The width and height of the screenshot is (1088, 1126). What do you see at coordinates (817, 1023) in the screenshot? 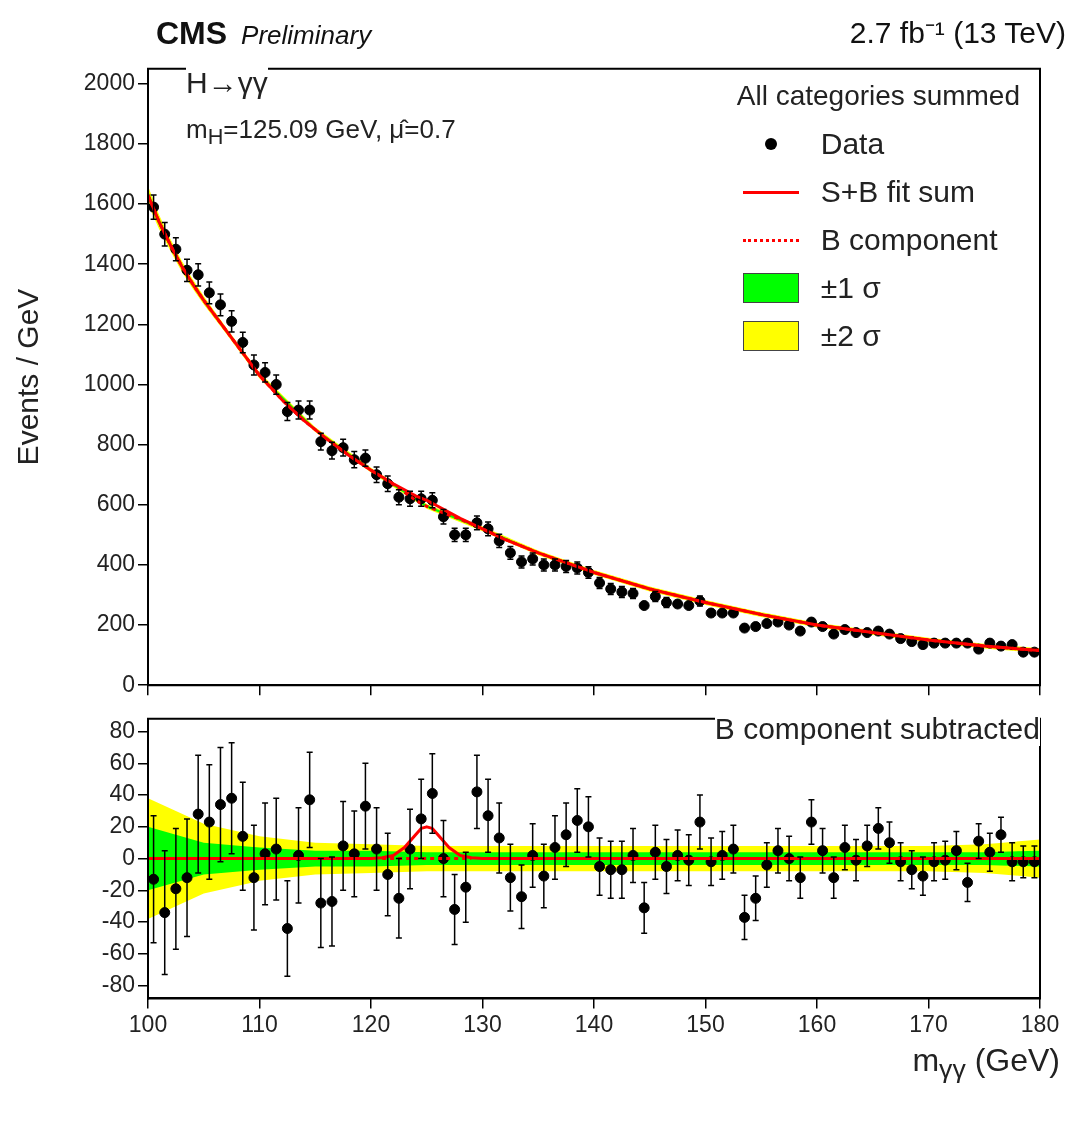
I see `x-tick-label: 160` at bounding box center [817, 1023].